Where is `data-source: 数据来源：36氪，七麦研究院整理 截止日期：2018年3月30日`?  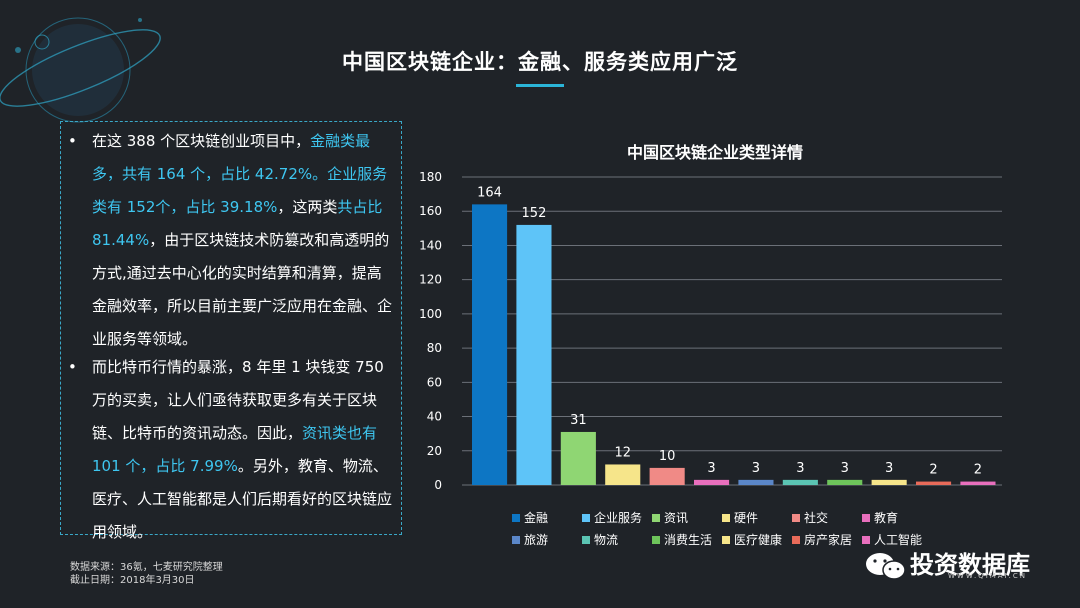 data-source: 数据来源：36氪，七麦研究院整理 截止日期：2018年3月30日 is located at coordinates (146, 574).